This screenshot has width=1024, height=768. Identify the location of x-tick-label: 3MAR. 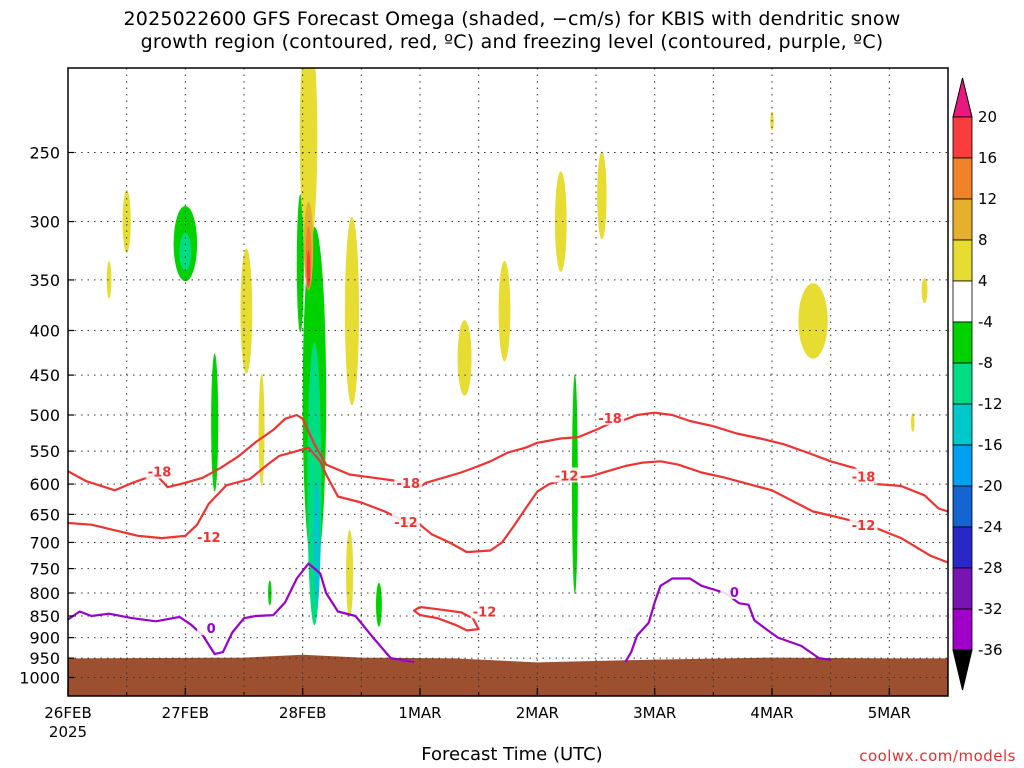
(654, 713).